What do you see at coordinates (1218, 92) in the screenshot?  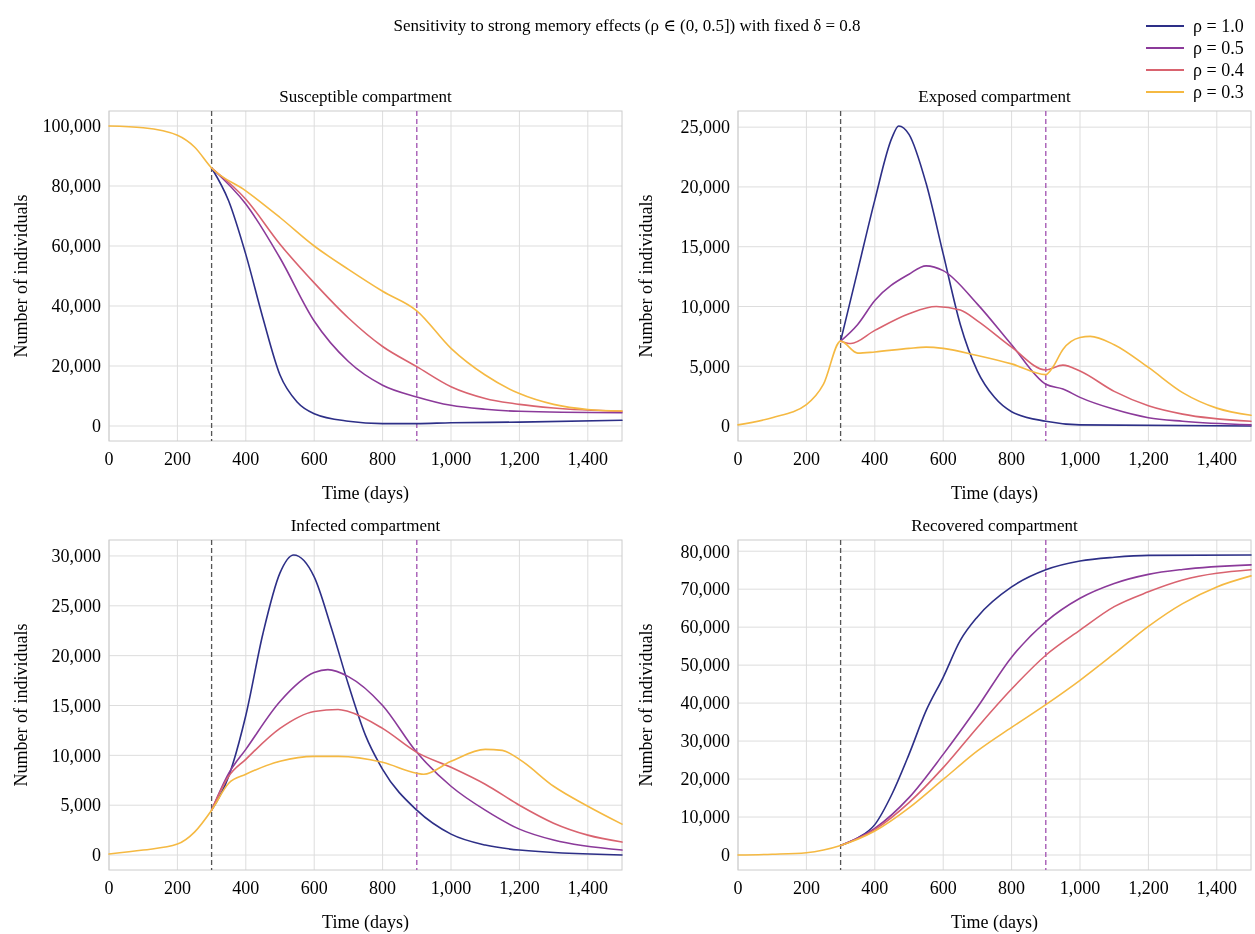 I see `legend-label: ρ = 0.3` at bounding box center [1218, 92].